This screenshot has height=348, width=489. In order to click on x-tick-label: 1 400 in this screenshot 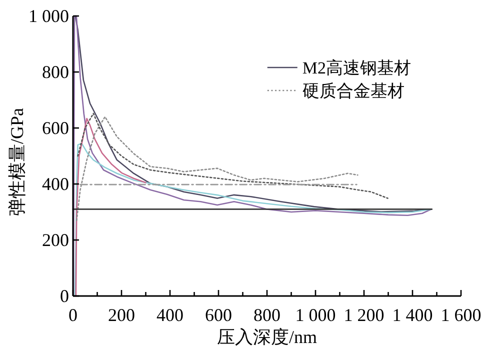, I will do `click(412, 315)`.